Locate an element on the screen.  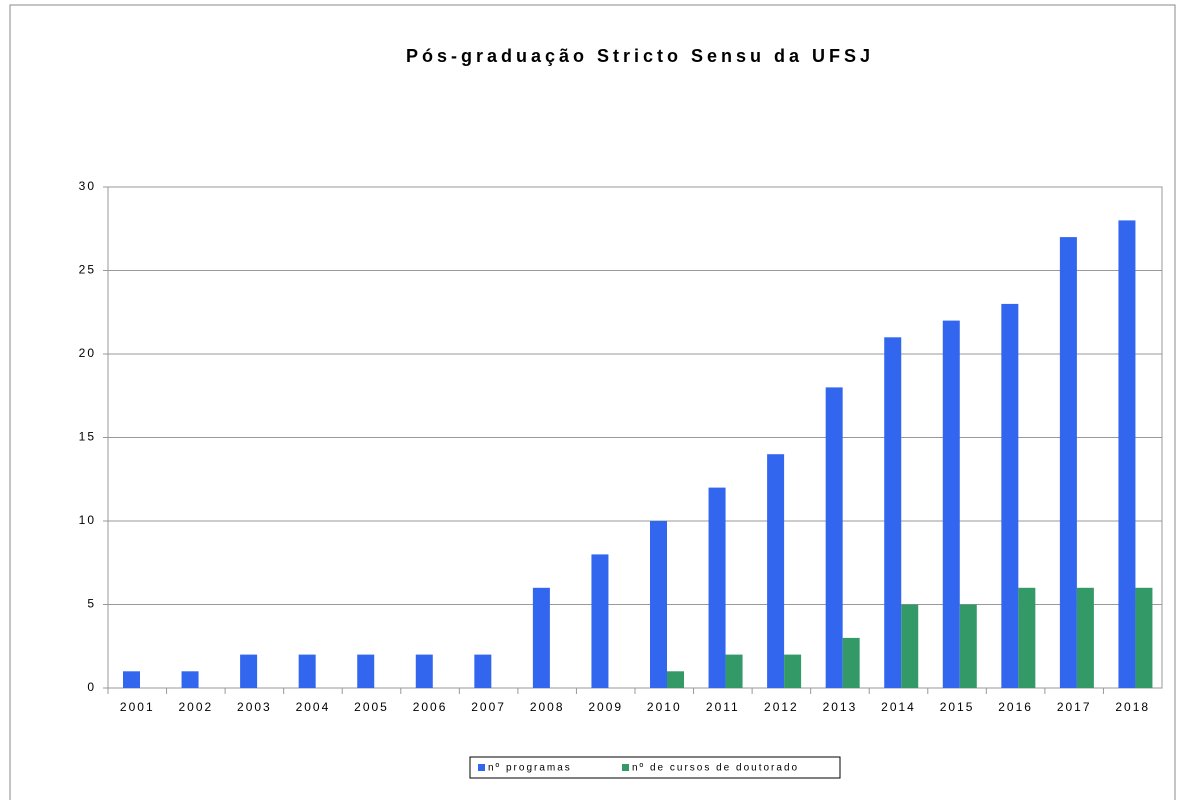
y-tick-label: 15 is located at coordinates (87, 437).